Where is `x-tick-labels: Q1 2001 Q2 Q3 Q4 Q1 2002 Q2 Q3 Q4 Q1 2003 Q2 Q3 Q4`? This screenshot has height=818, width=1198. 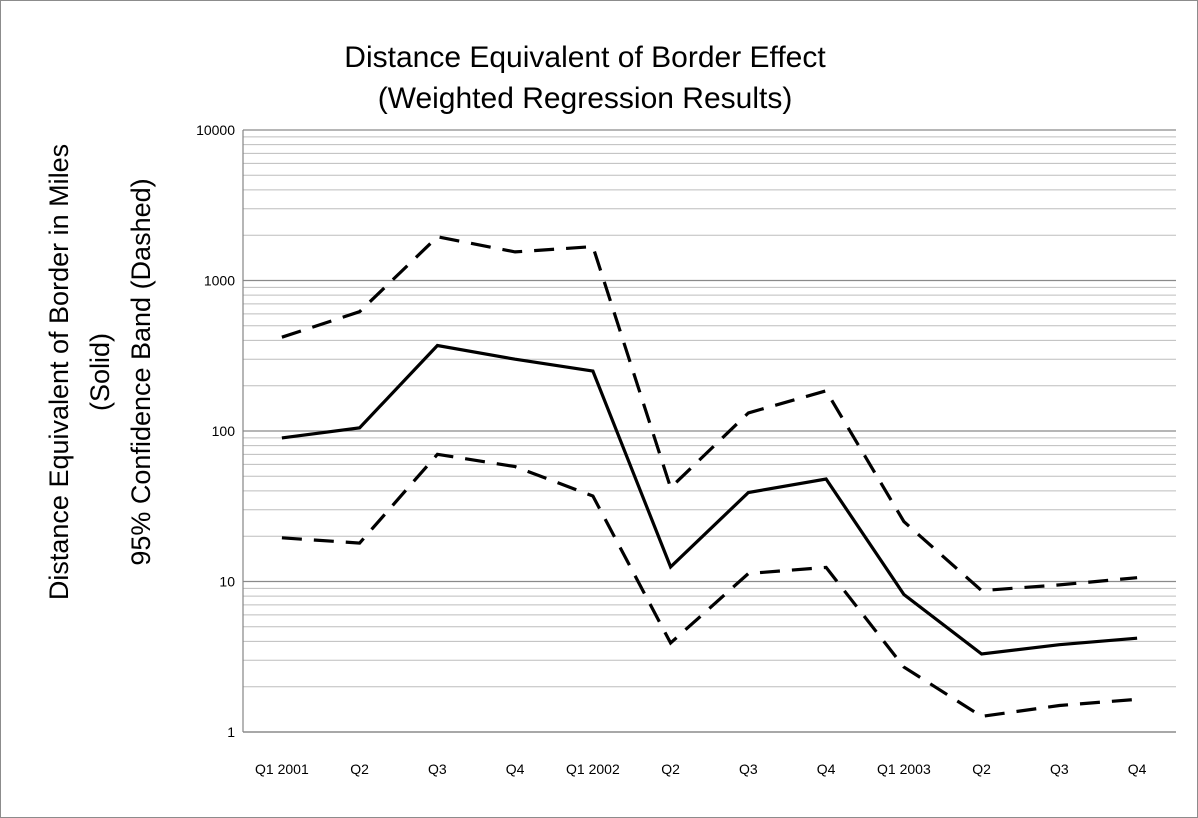 x-tick-labels: Q1 2001 Q2 Q3 Q4 Q1 2002 Q2 Q3 Q4 Q1 2003 Q2 Q3 Q4 is located at coordinates (701, 769).